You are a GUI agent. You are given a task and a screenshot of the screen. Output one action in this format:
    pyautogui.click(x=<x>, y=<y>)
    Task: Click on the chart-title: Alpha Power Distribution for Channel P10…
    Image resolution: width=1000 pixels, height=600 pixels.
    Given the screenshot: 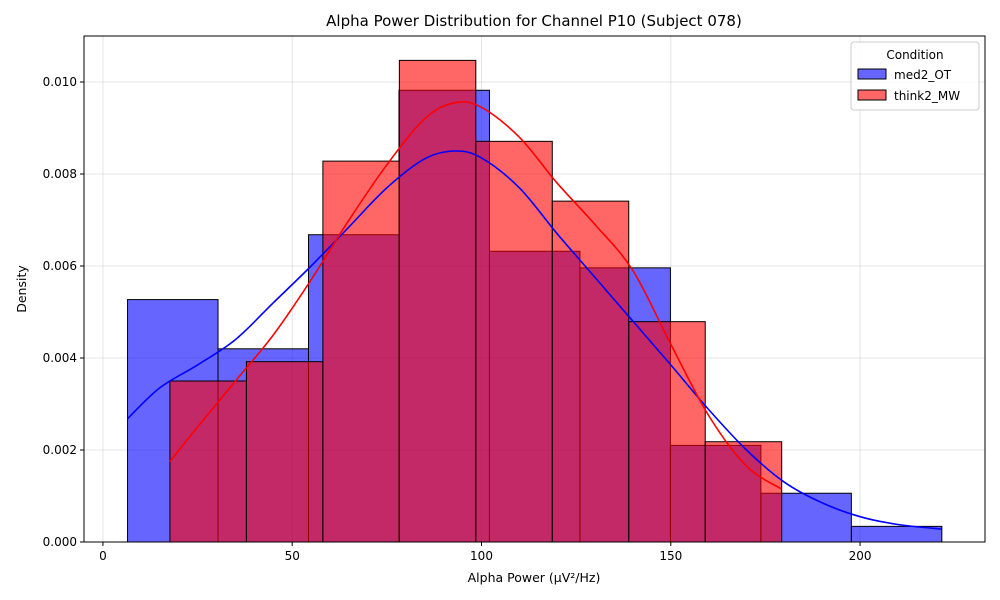 What is the action you would take?
    pyautogui.click(x=534, y=21)
    